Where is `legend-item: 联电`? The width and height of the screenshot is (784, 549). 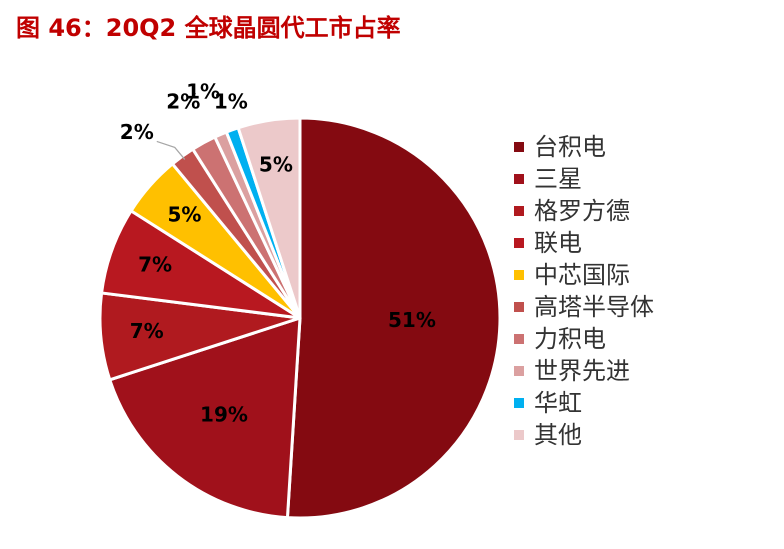 legend-item: 联电 is located at coordinates (584, 243).